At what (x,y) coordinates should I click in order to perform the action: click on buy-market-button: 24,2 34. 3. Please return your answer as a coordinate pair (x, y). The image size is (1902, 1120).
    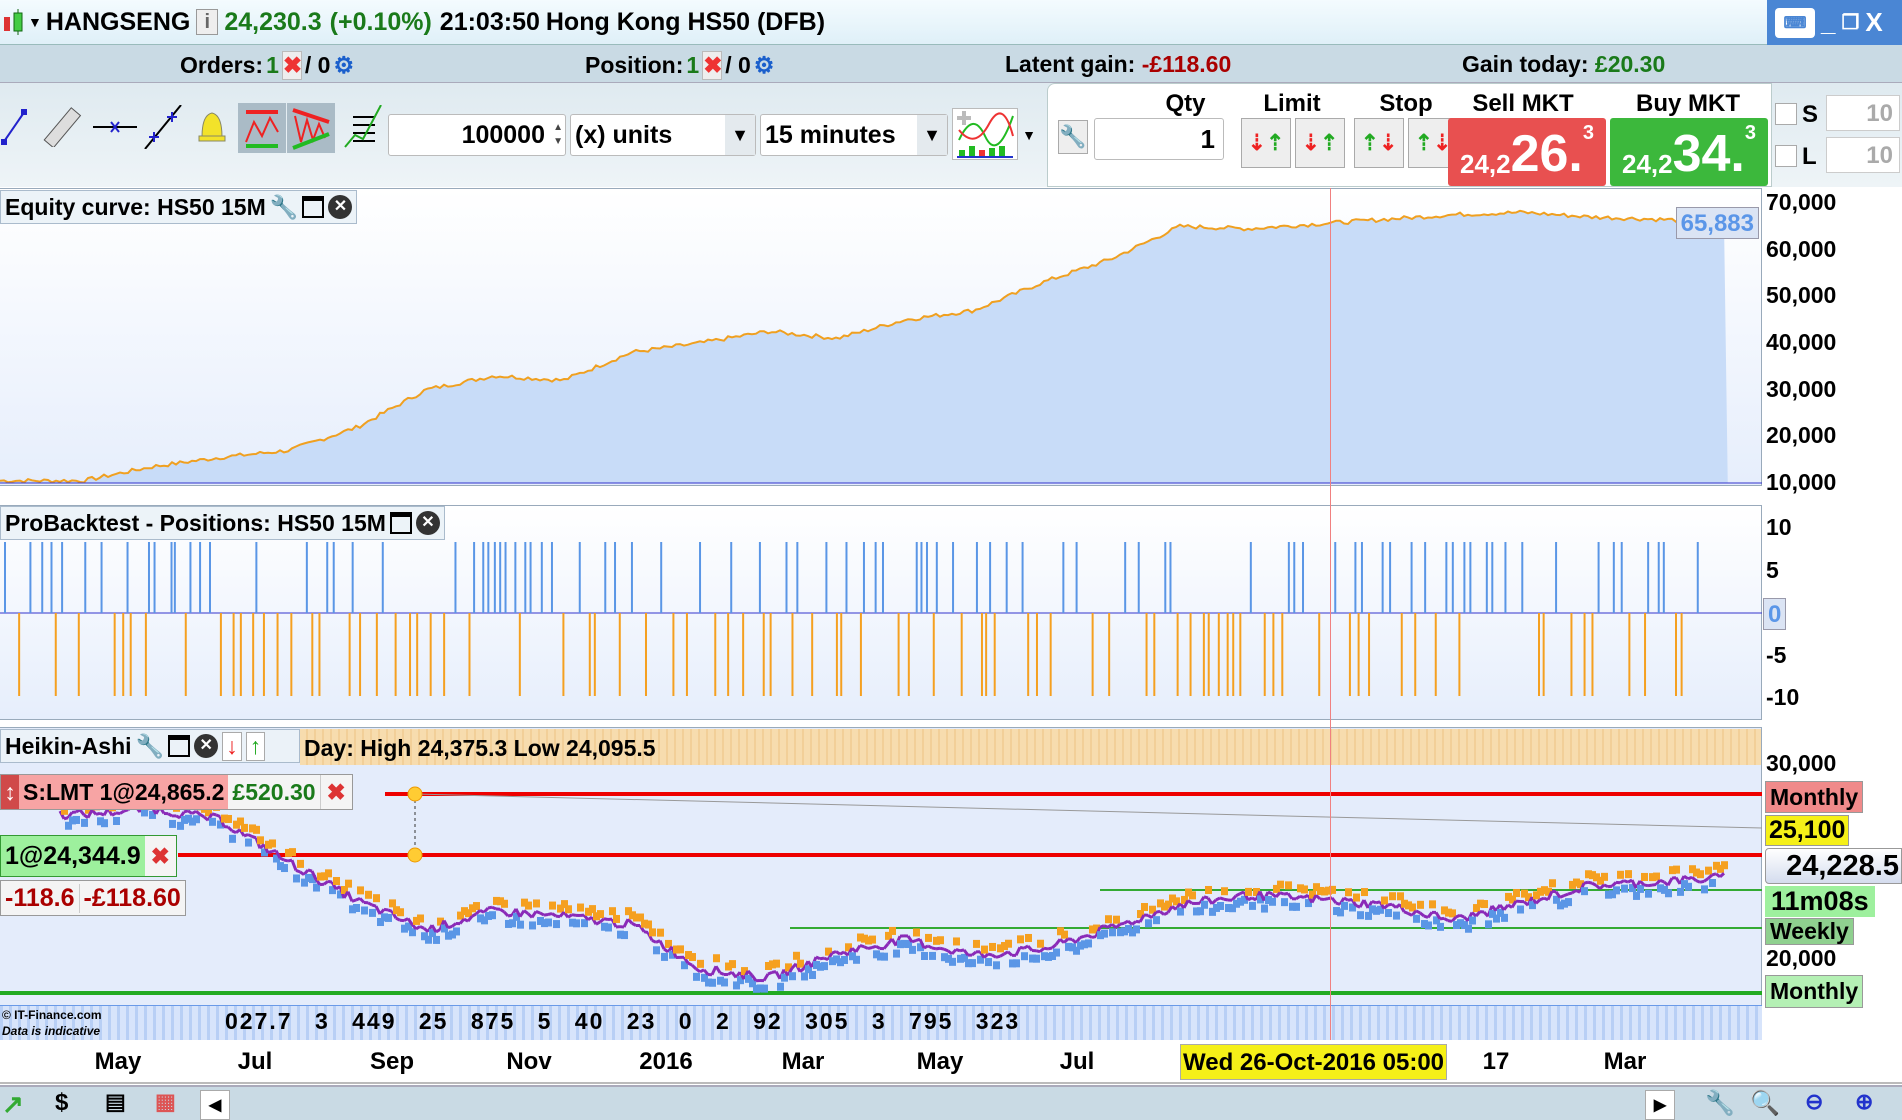
    Looking at the image, I should click on (1689, 152).